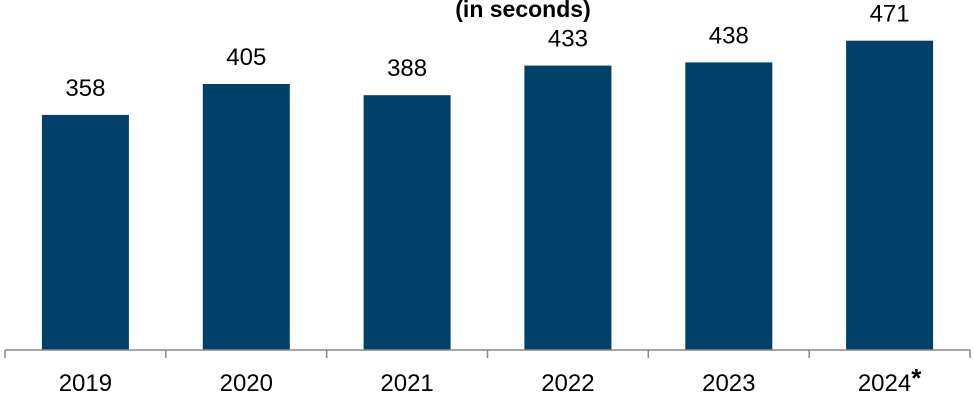  I want to click on data-label-2022: 433, so click(568, 39).